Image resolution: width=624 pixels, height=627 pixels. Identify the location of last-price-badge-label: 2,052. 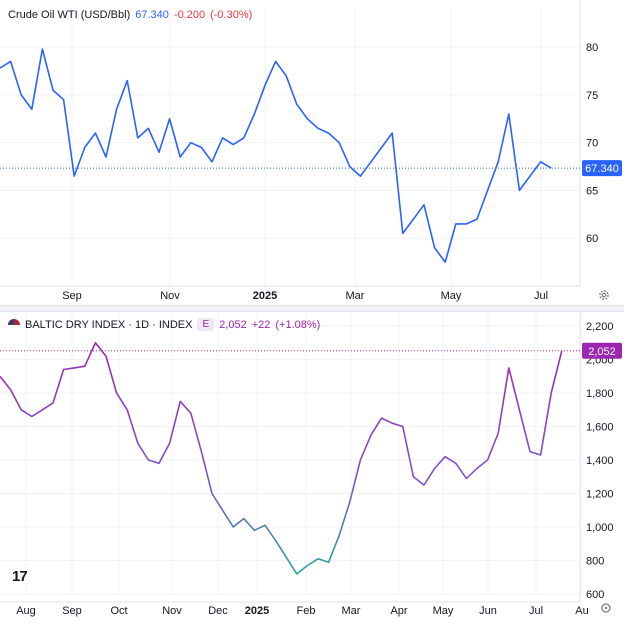
(602, 352).